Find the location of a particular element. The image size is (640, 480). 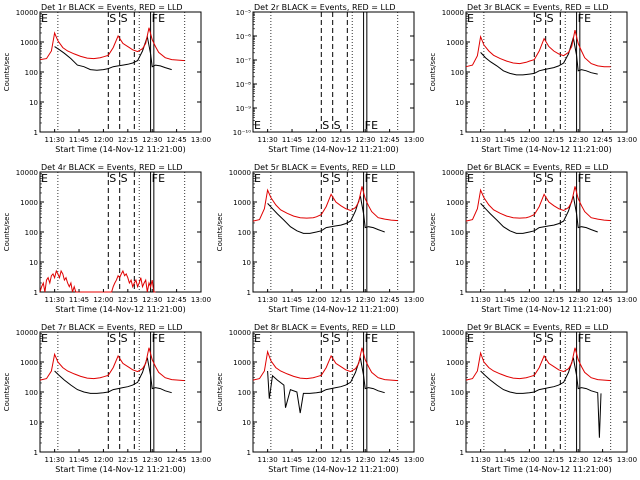

panel-title: Det 9r BLACK = Events, RED = LLD is located at coordinates (538, 327).